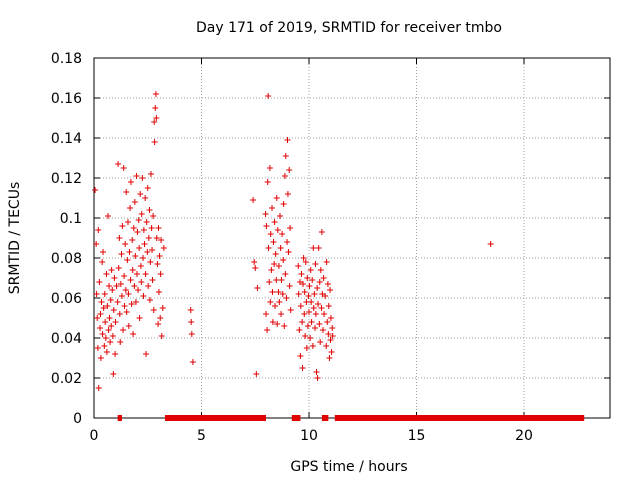 This screenshot has width=640, height=480. I want to click on y-tick-label: 0.06, so click(66, 299).